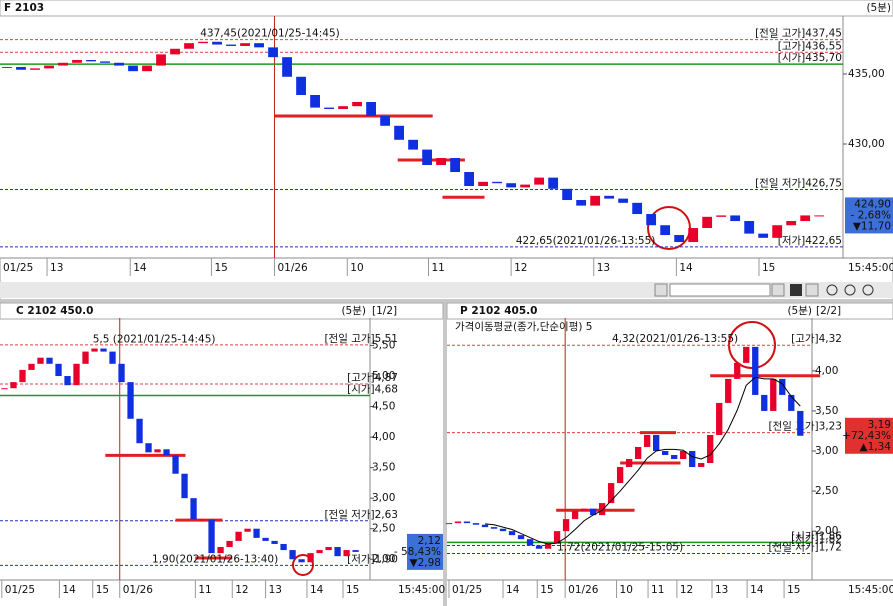  Describe the element at coordinates (24, 8) in the screenshot. I see `panel-title: F 2103` at that location.